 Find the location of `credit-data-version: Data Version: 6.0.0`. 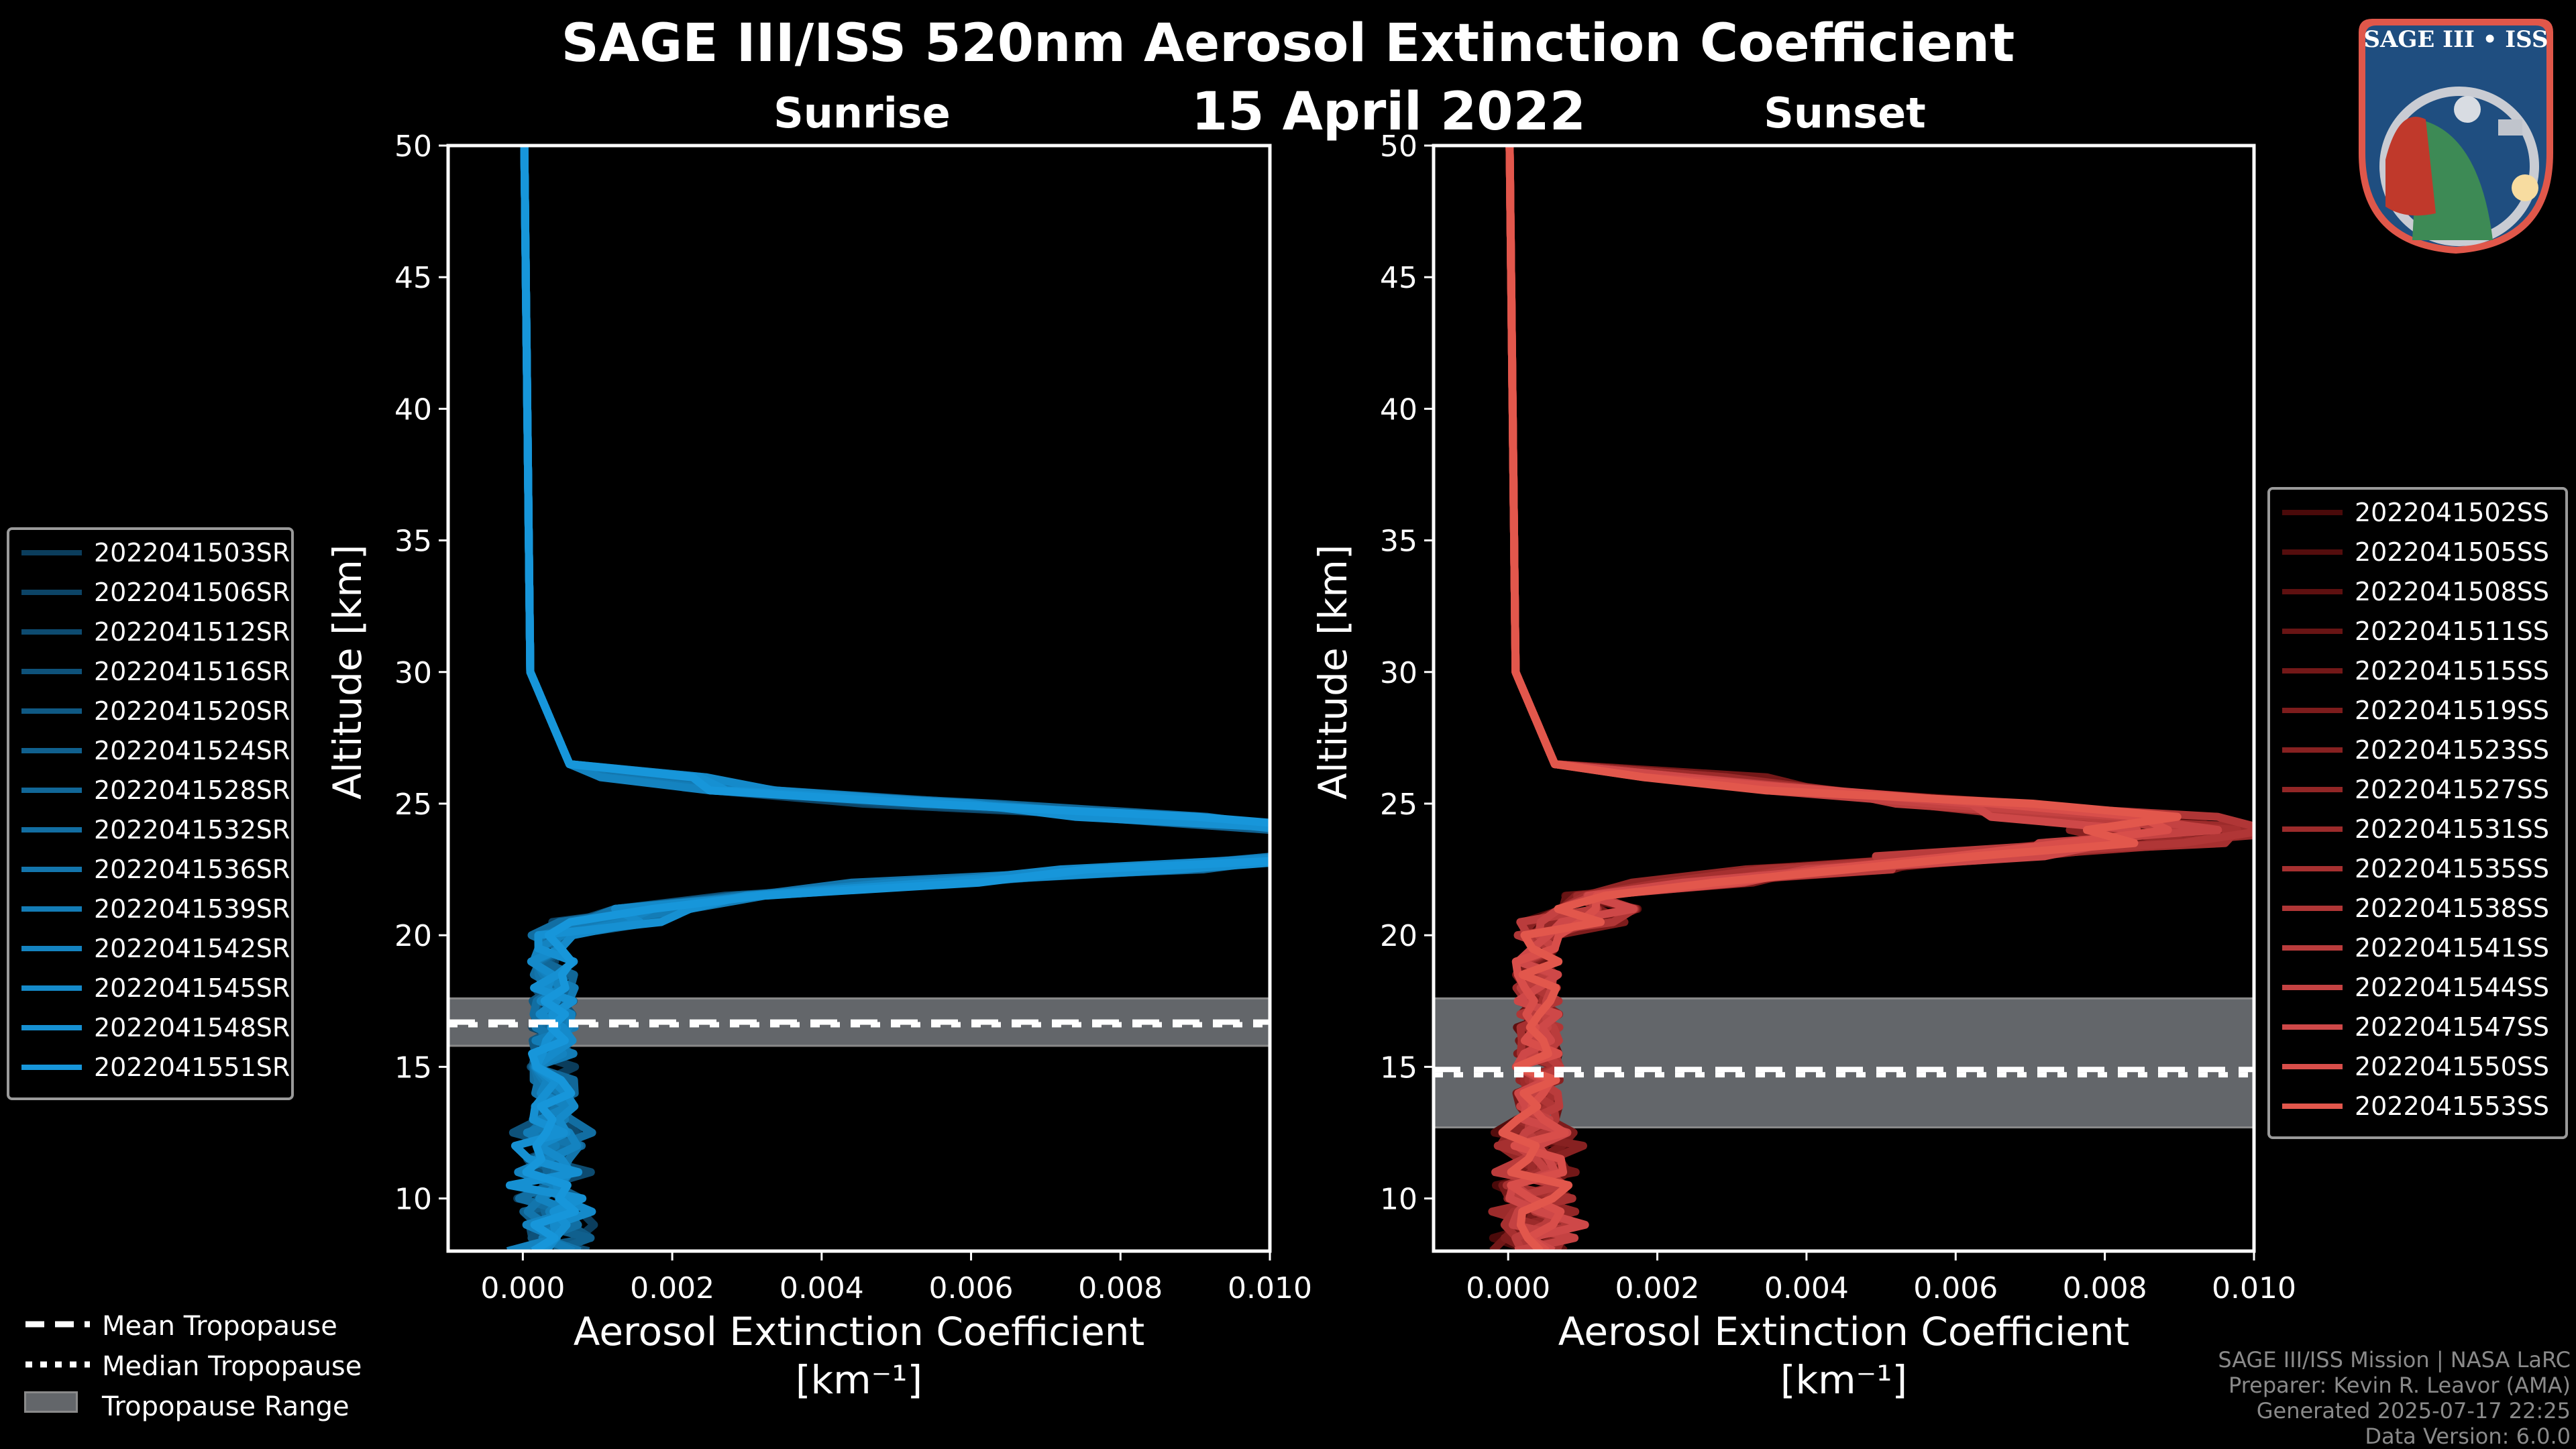

credit-data-version: Data Version: 6.0.0 is located at coordinates (2468, 1436).